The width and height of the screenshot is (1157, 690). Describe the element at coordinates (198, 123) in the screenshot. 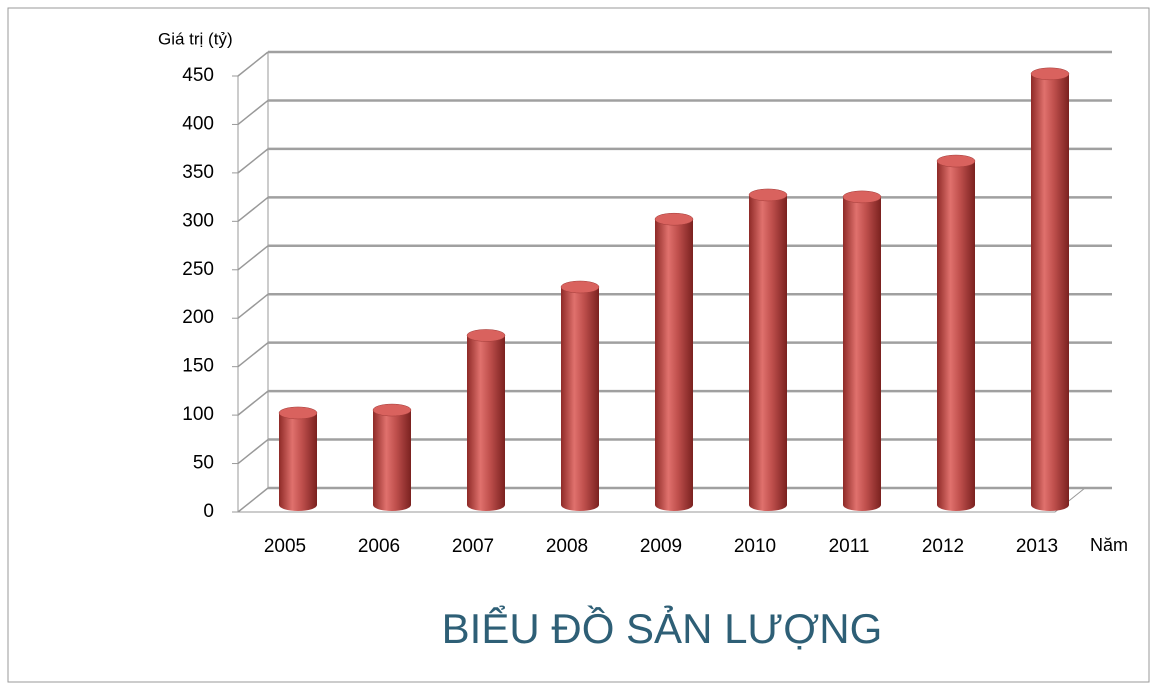

I see `y-tick-label: 400` at that location.